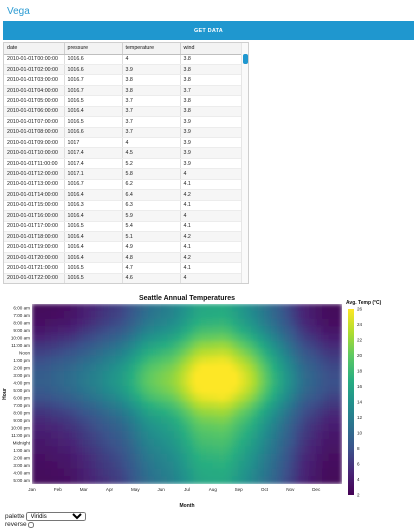 This screenshot has width=417, height=532. Describe the element at coordinates (208, 30) in the screenshot. I see `get-data-button: GET DATA` at that location.